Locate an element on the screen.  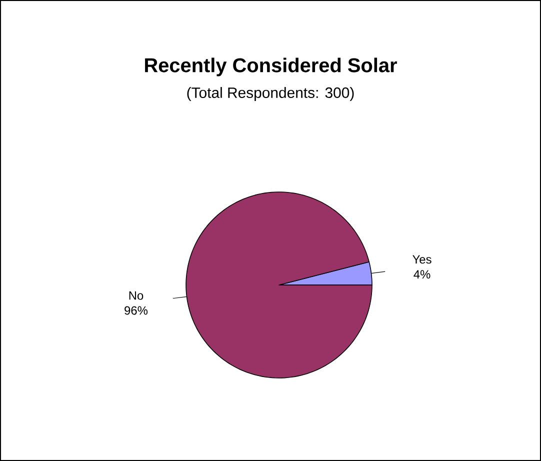
data-label: 4% is located at coordinates (422, 274).